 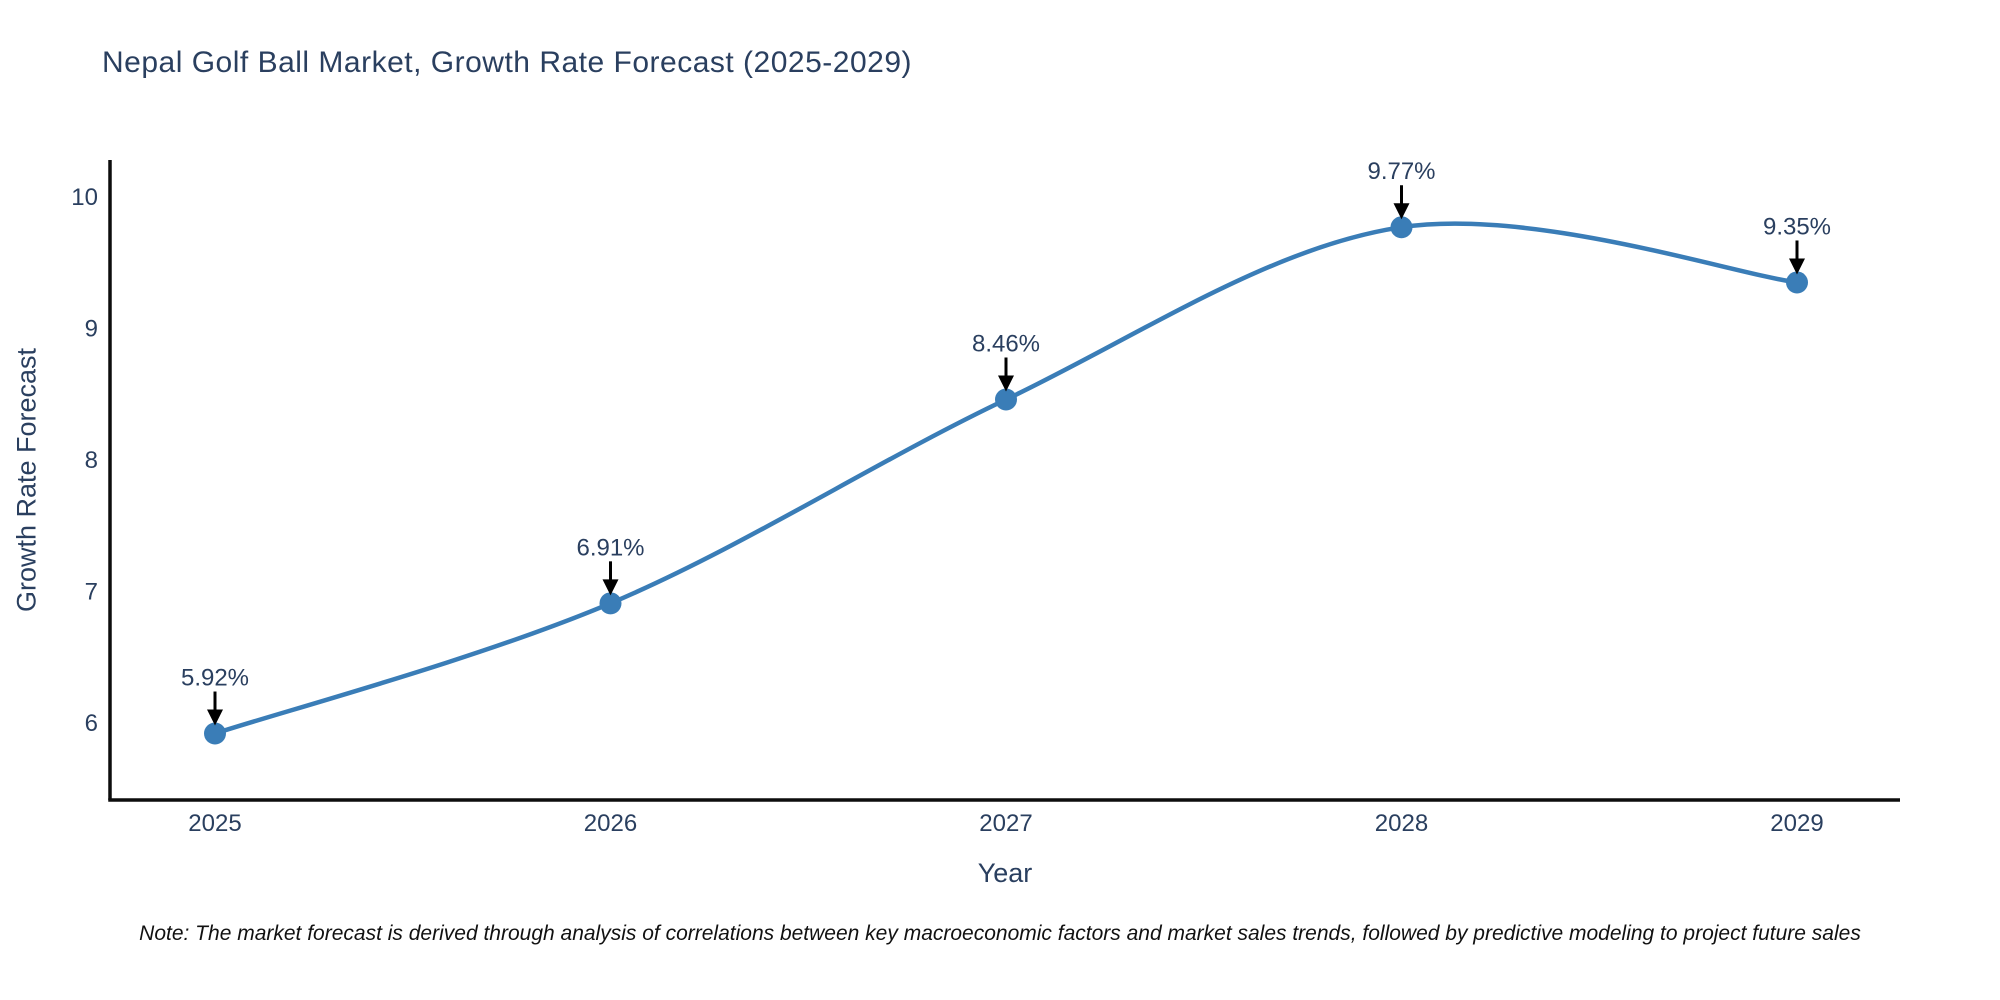 What do you see at coordinates (610, 823) in the screenshot?
I see `x-tick-label: 2026` at bounding box center [610, 823].